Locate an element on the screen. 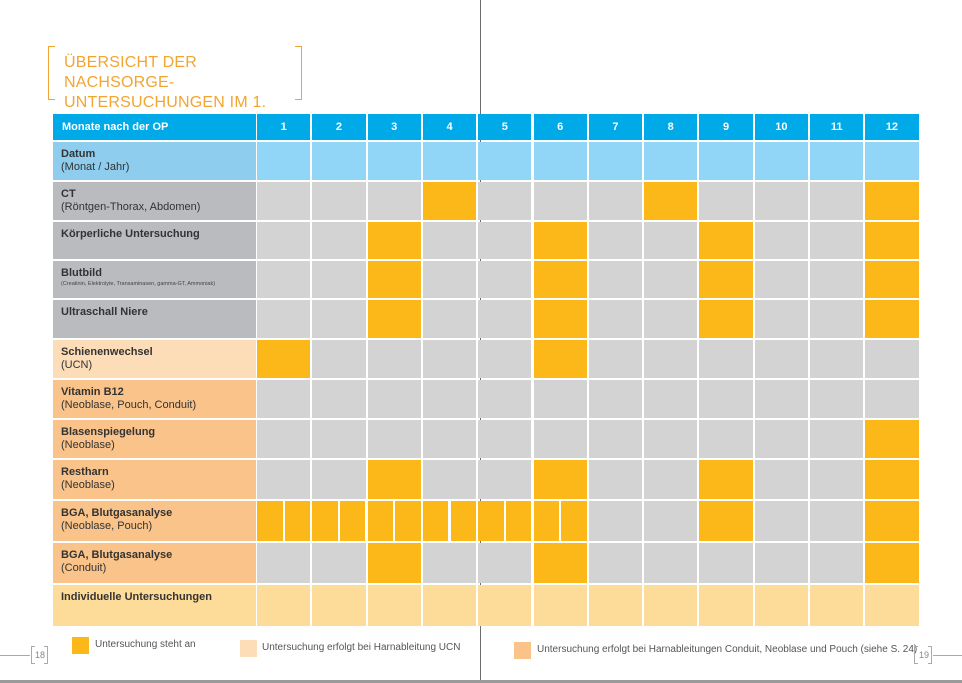  title-bracket-left is located at coordinates (51, 73).